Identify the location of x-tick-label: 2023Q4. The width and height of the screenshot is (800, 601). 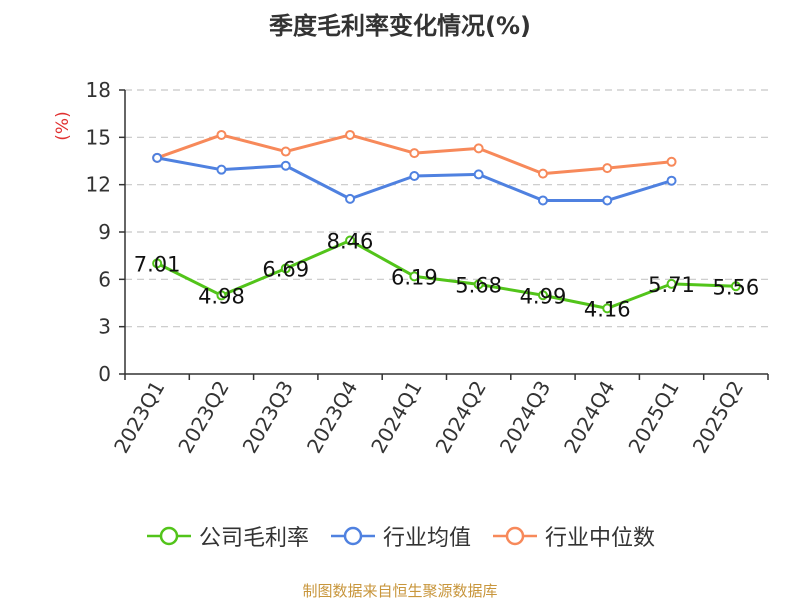
(332, 417).